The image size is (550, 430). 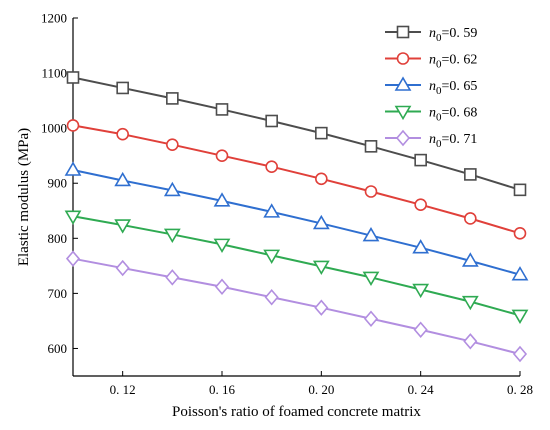 I want to click on x-tick-label: 0. 24, so click(x=421, y=389).